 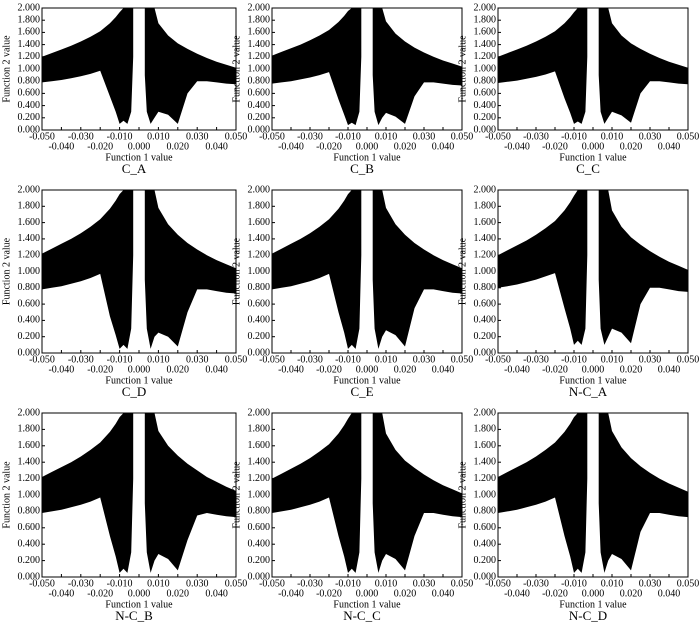 What do you see at coordinates (588, 168) in the screenshot?
I see `panel-caption: C_C` at bounding box center [588, 168].